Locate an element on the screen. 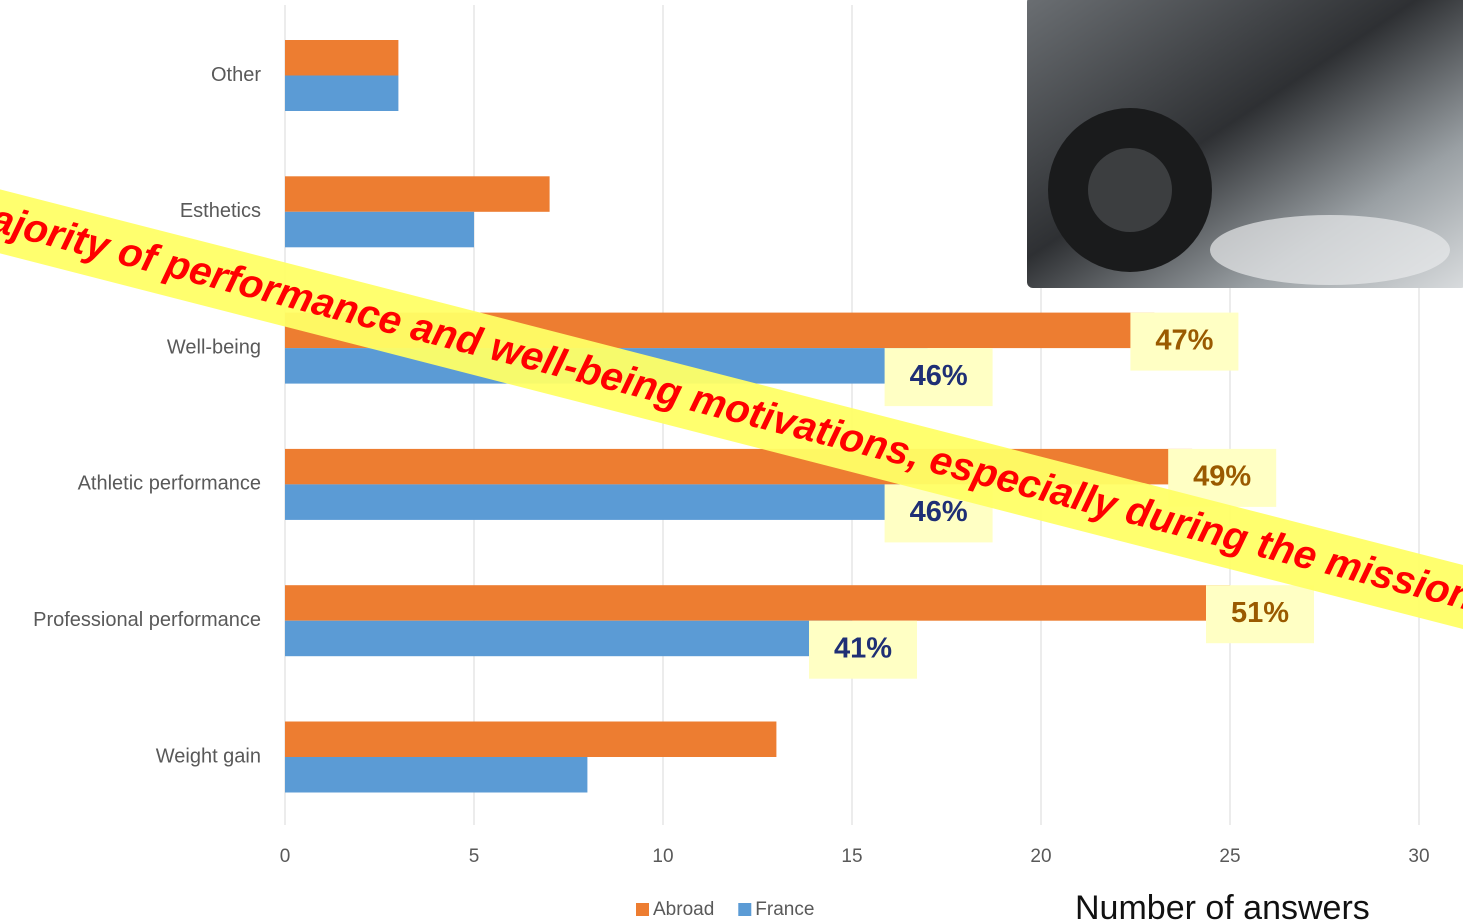 The height and width of the screenshot is (924, 1463). value-label: 49% is located at coordinates (1222, 477).